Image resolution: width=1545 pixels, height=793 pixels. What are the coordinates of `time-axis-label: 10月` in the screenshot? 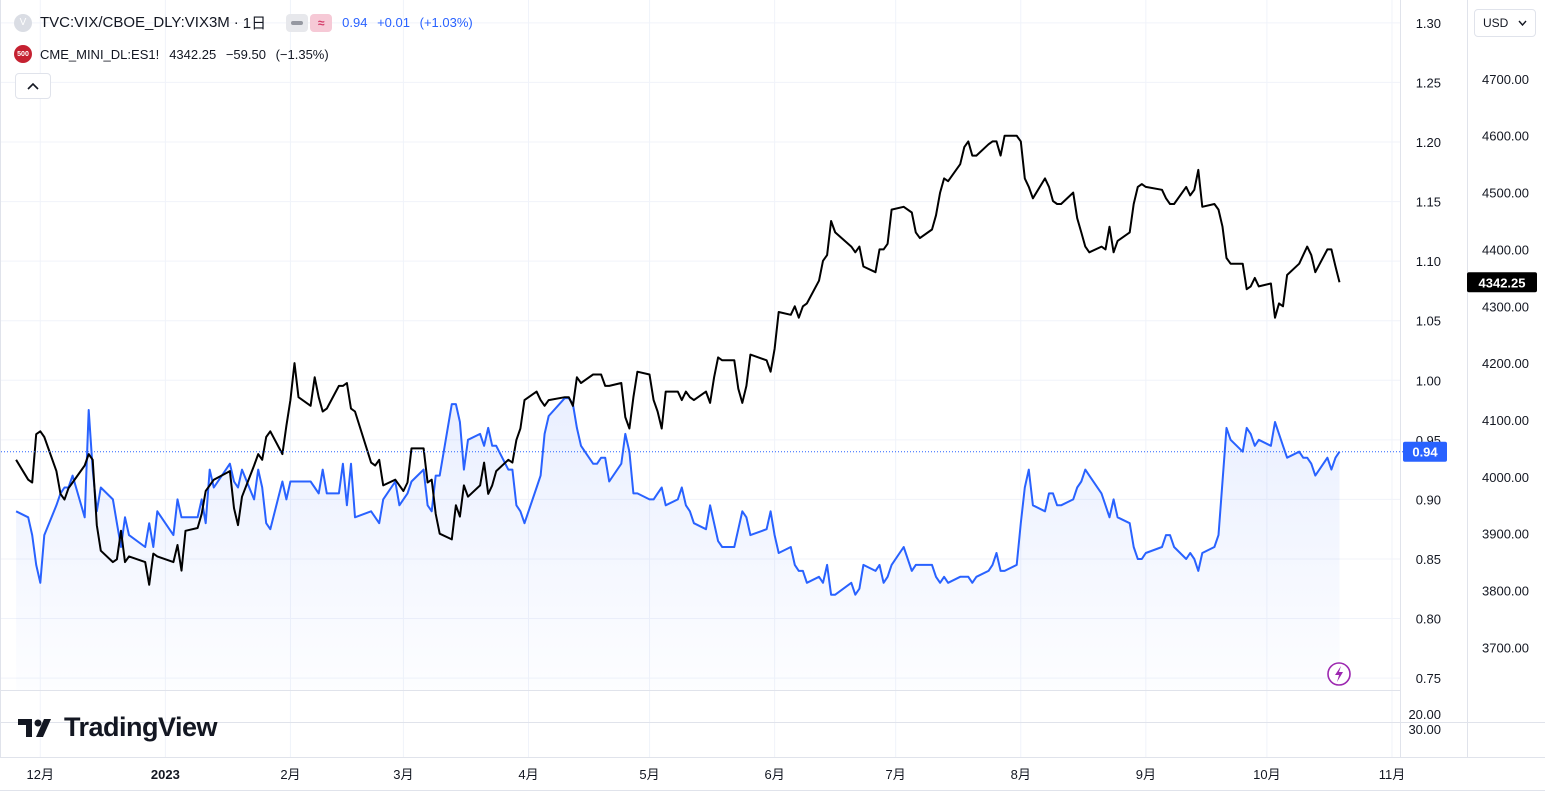 It's located at (1266, 774).